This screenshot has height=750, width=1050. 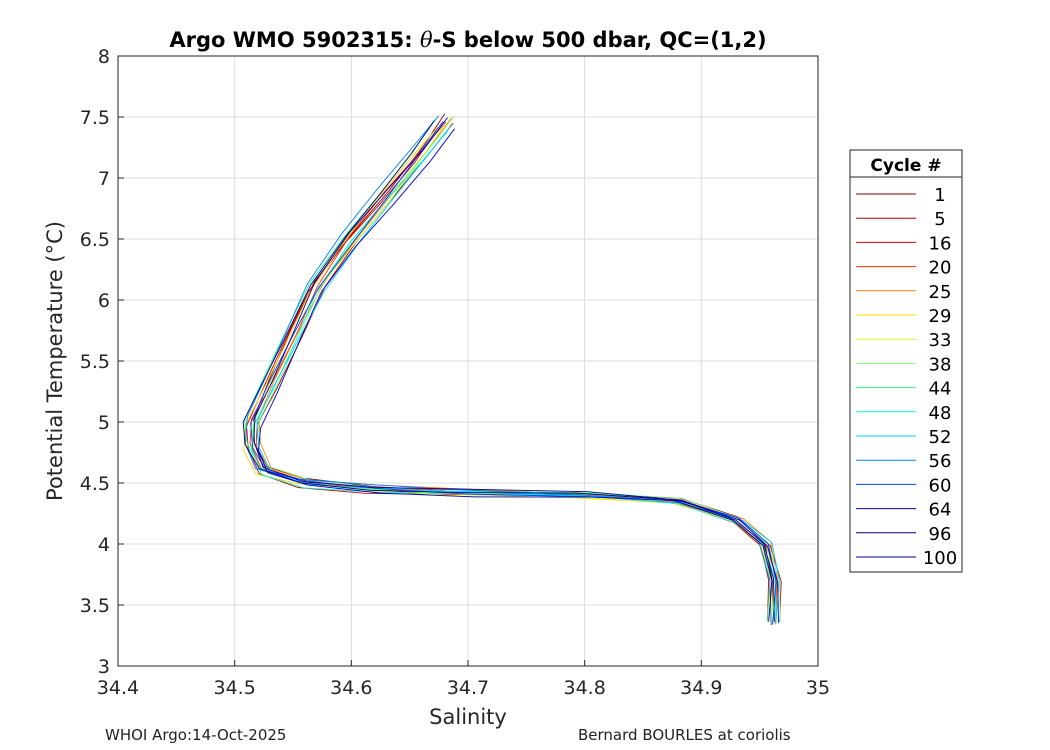 What do you see at coordinates (940, 364) in the screenshot?
I see `legend-label-cycle-38: 38` at bounding box center [940, 364].